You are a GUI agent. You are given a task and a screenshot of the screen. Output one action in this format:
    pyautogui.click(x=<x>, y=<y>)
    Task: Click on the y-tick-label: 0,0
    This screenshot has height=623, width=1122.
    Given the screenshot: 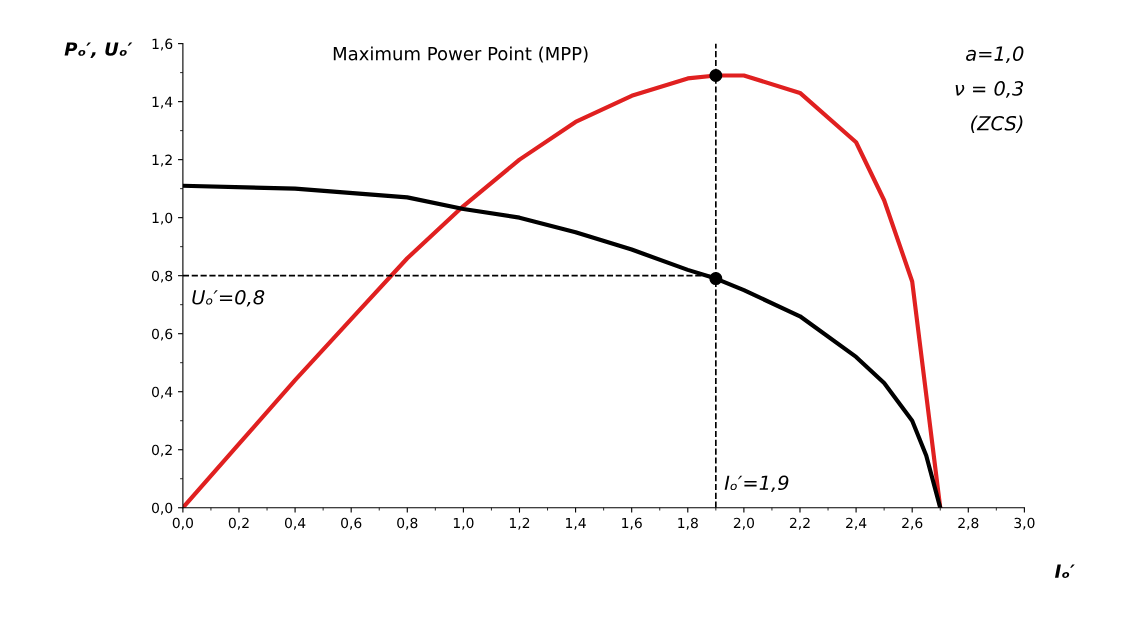 What is the action you would take?
    pyautogui.click(x=162, y=508)
    